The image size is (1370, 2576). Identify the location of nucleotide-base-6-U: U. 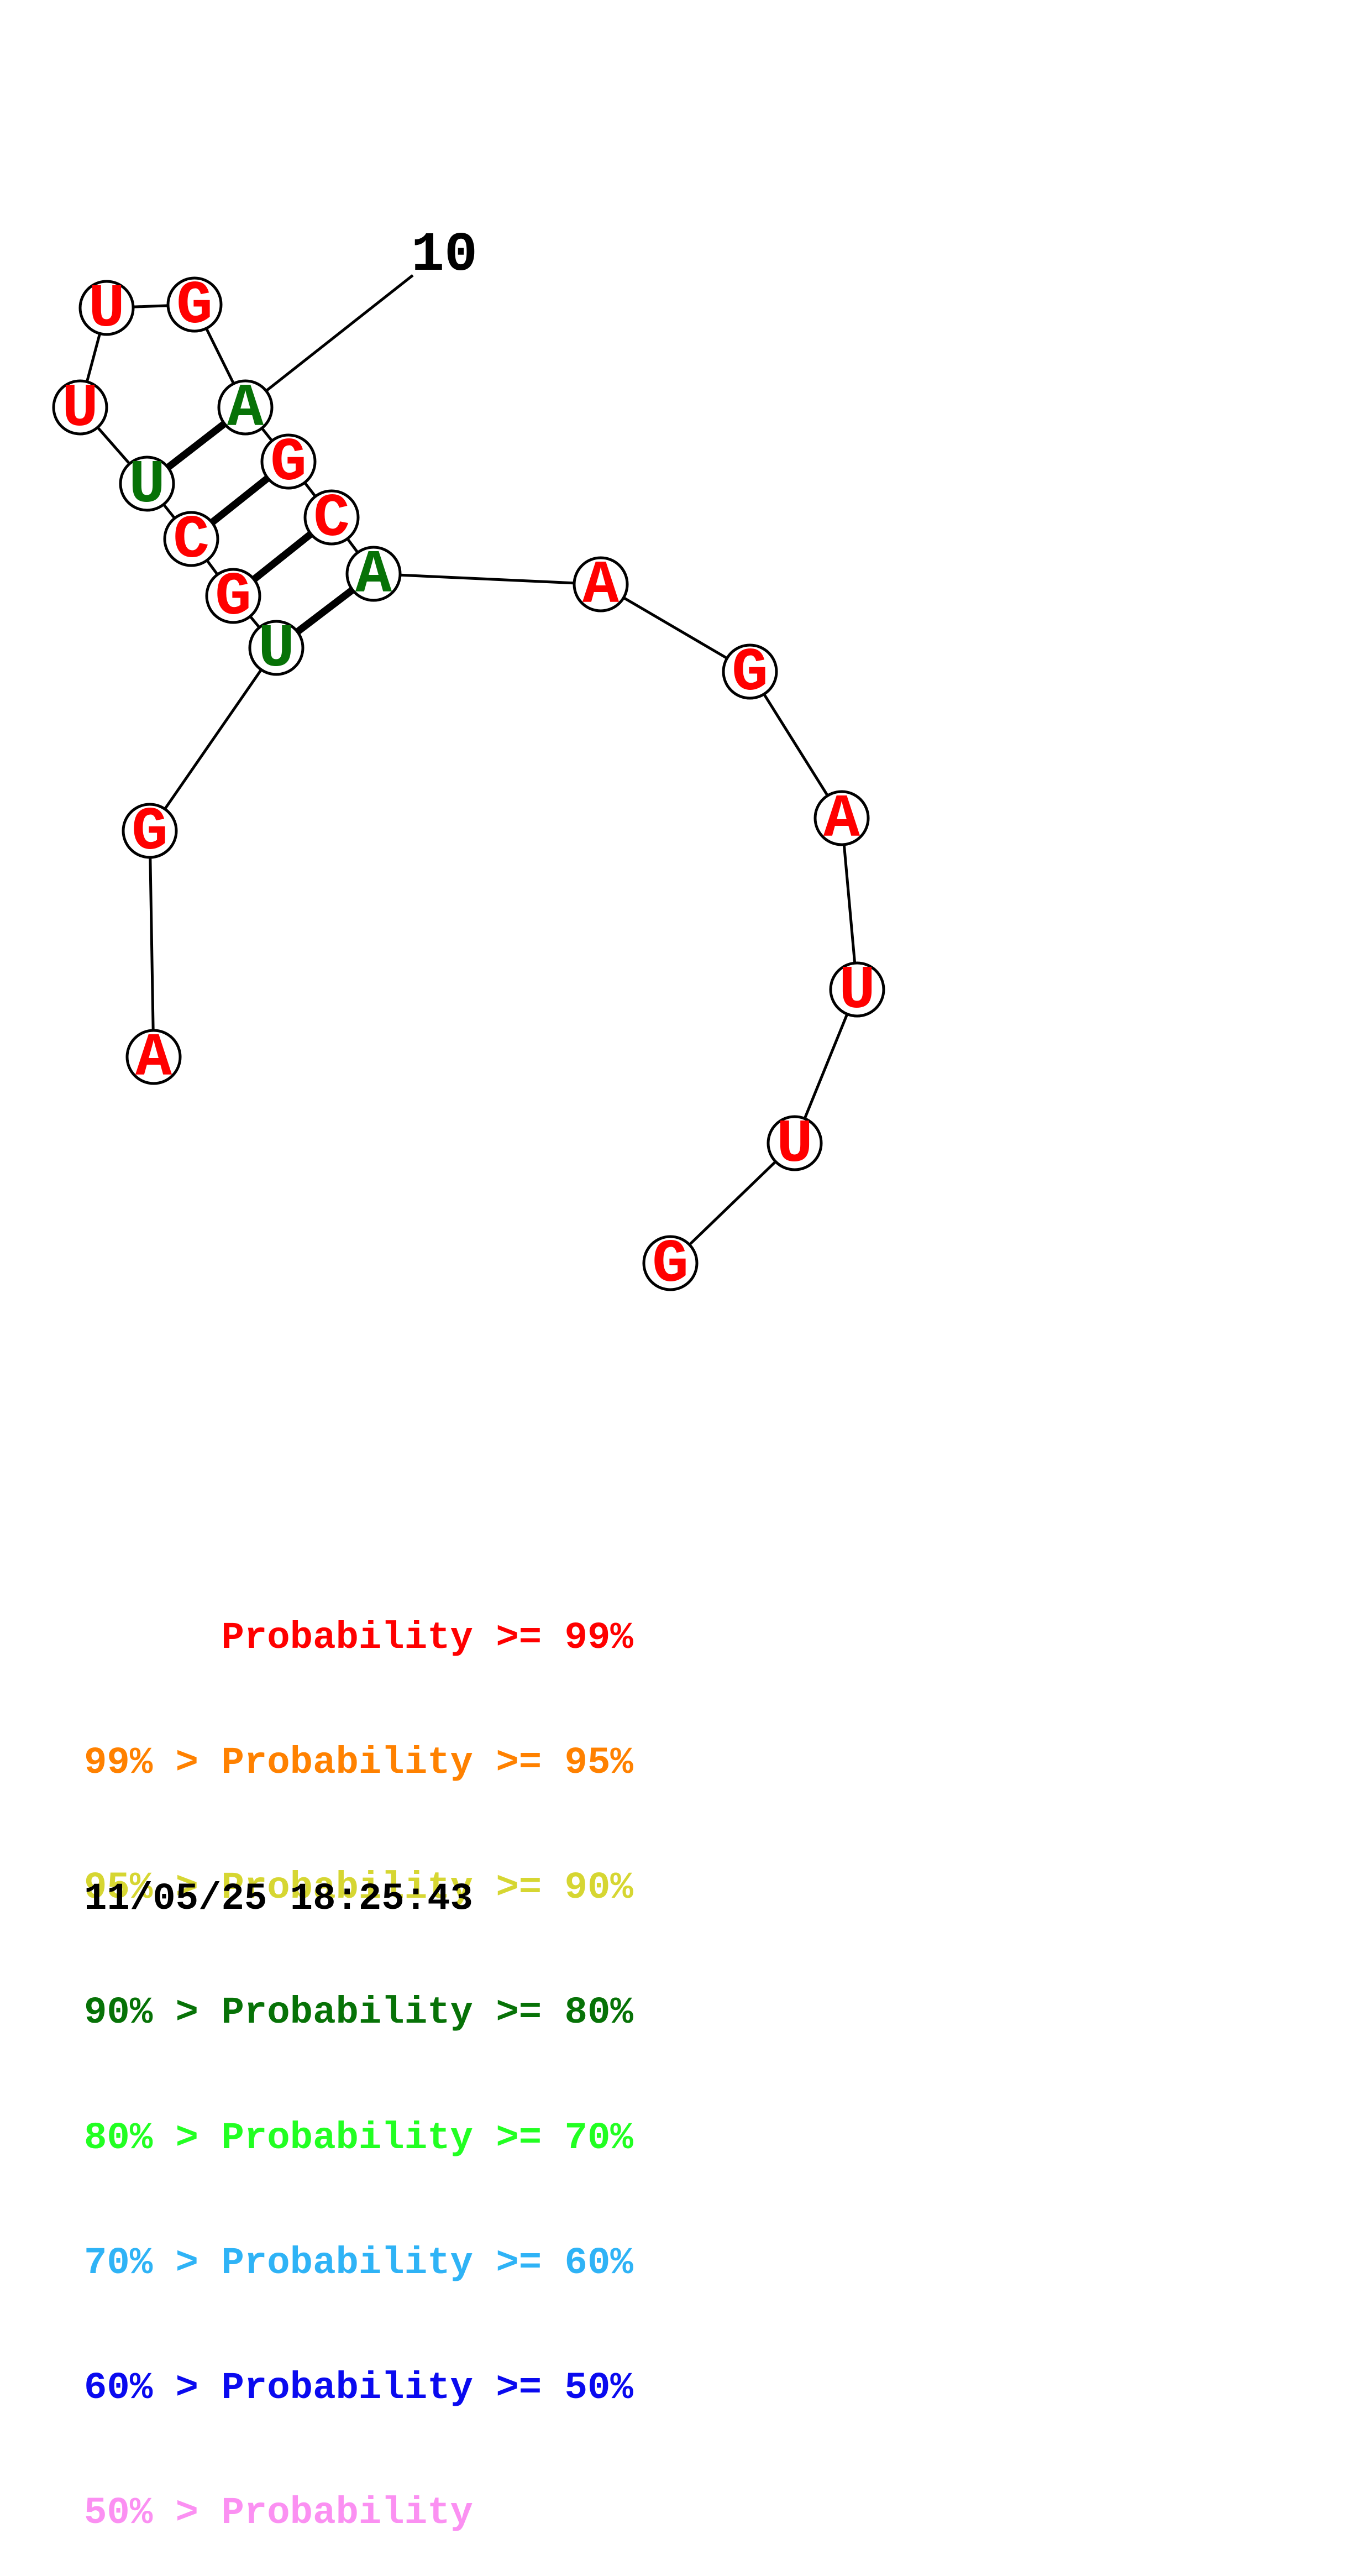
(147, 485).